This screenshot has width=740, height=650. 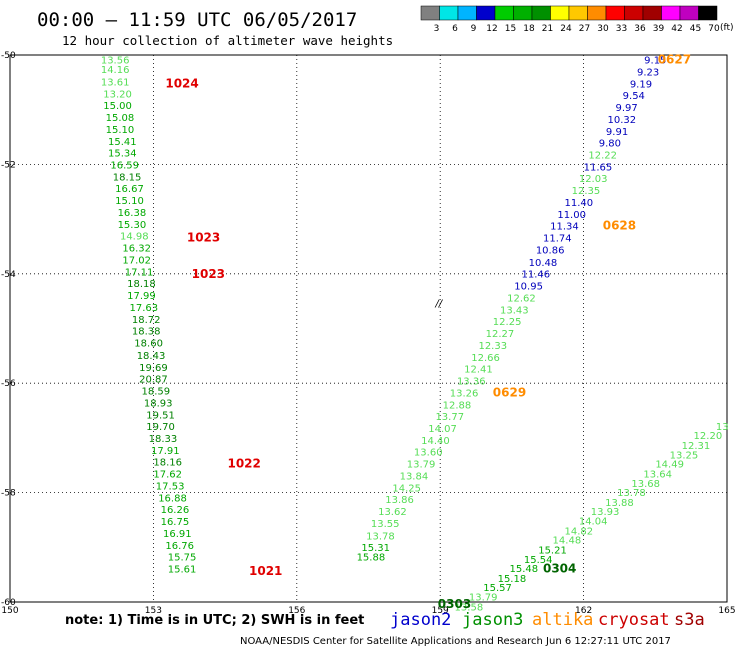 I want to click on wave-height-label: 13.61, so click(x=115, y=82).